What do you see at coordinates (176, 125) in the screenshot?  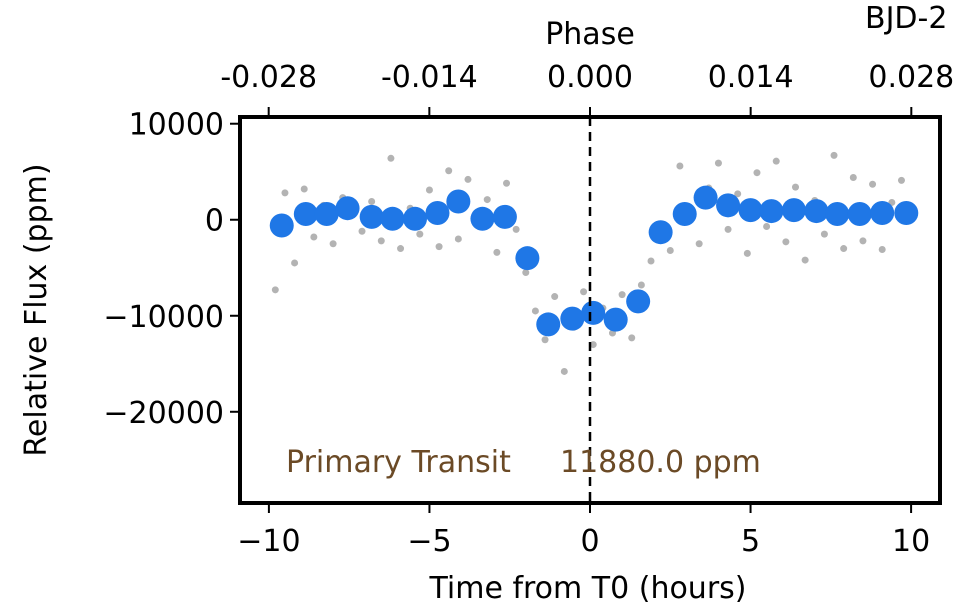 I see `y-tick-label: 10000` at bounding box center [176, 125].